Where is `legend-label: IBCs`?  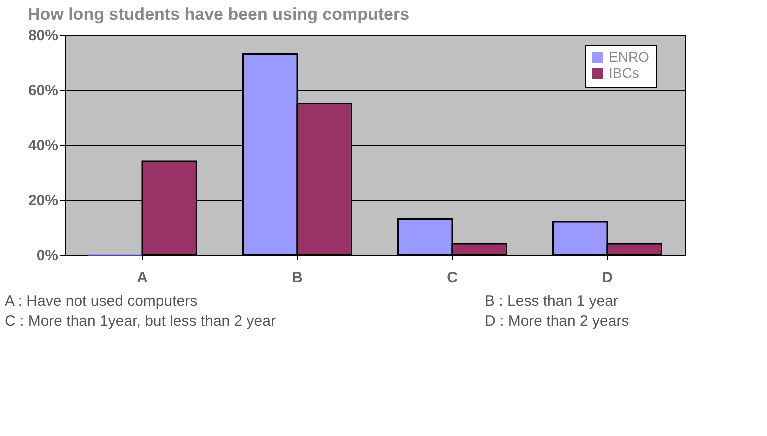
legend-label: IBCs is located at coordinates (624, 73).